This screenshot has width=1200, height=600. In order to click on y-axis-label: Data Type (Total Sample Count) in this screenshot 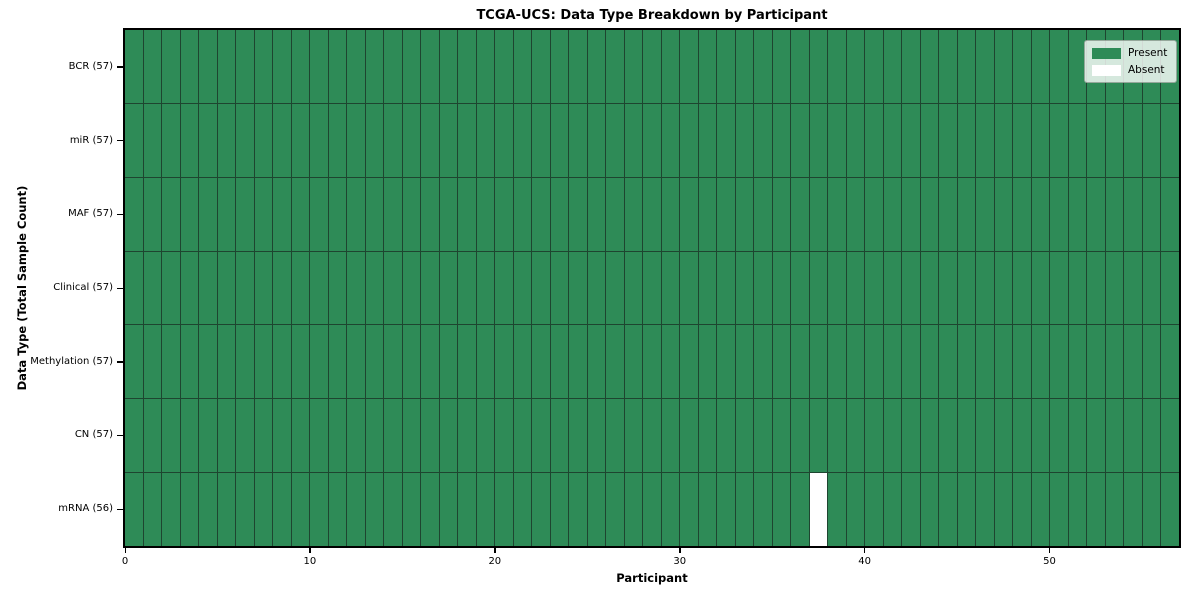, I will do `click(22, 288)`.